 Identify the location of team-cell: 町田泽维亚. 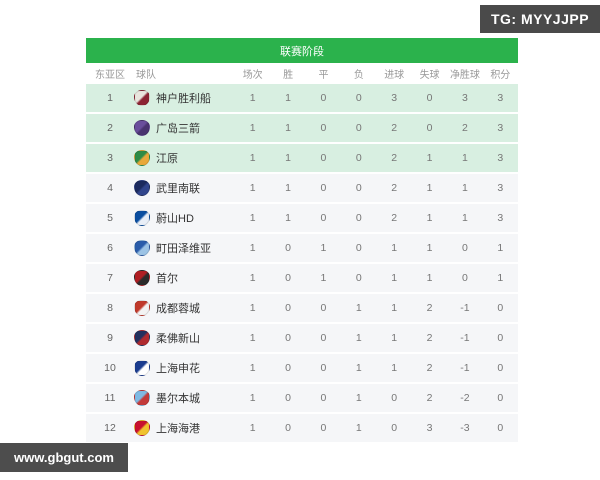
(184, 248).